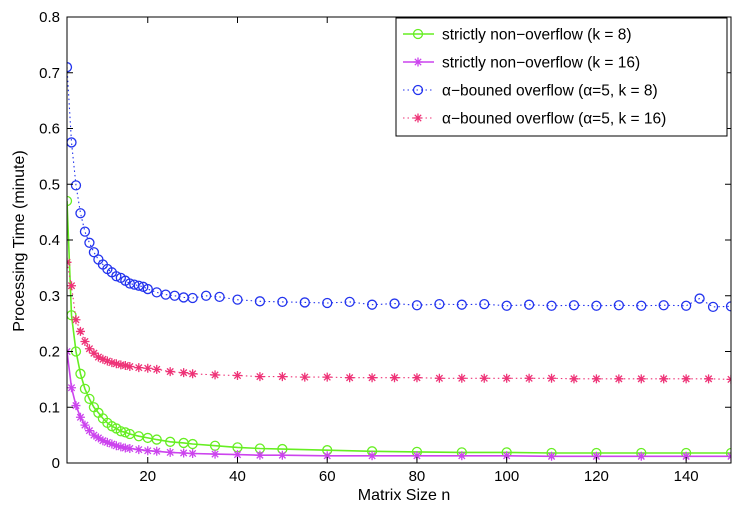 The width and height of the screenshot is (747, 511). Describe the element at coordinates (49, 73) in the screenshot. I see `y-tick-label: 0.7` at that location.